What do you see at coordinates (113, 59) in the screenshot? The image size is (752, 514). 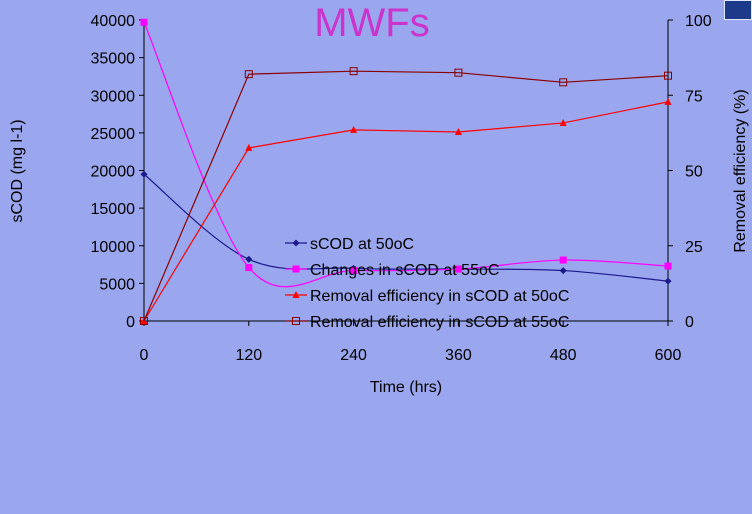 I see `y-left-tick-label: 35000` at bounding box center [113, 59].